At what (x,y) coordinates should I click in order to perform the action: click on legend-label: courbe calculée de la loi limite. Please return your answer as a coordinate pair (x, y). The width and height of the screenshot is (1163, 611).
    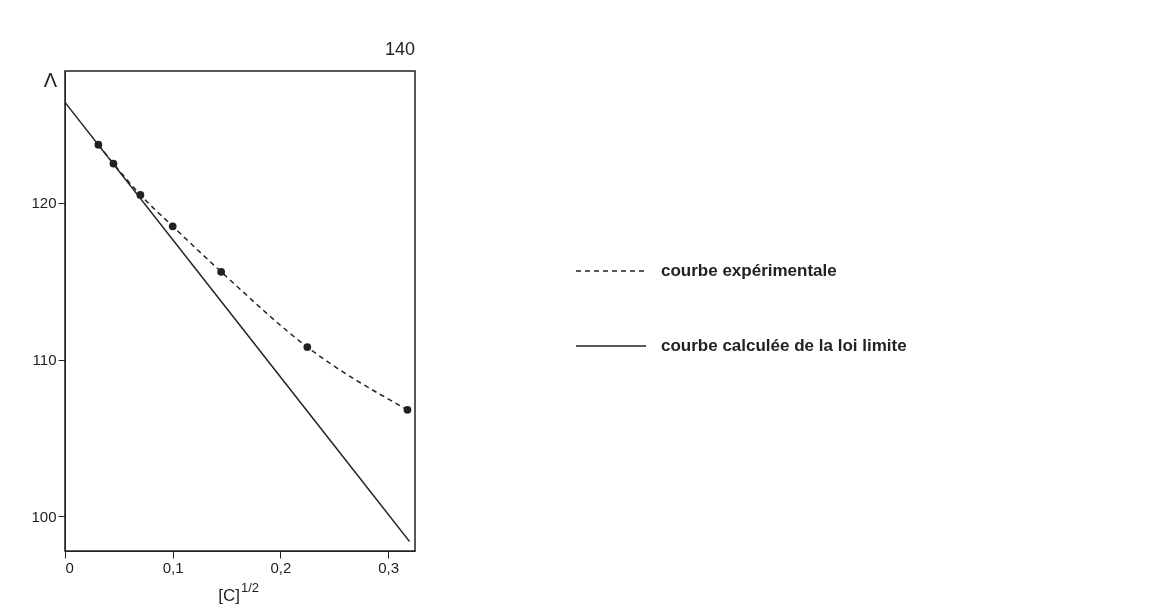
    Looking at the image, I should click on (784, 345).